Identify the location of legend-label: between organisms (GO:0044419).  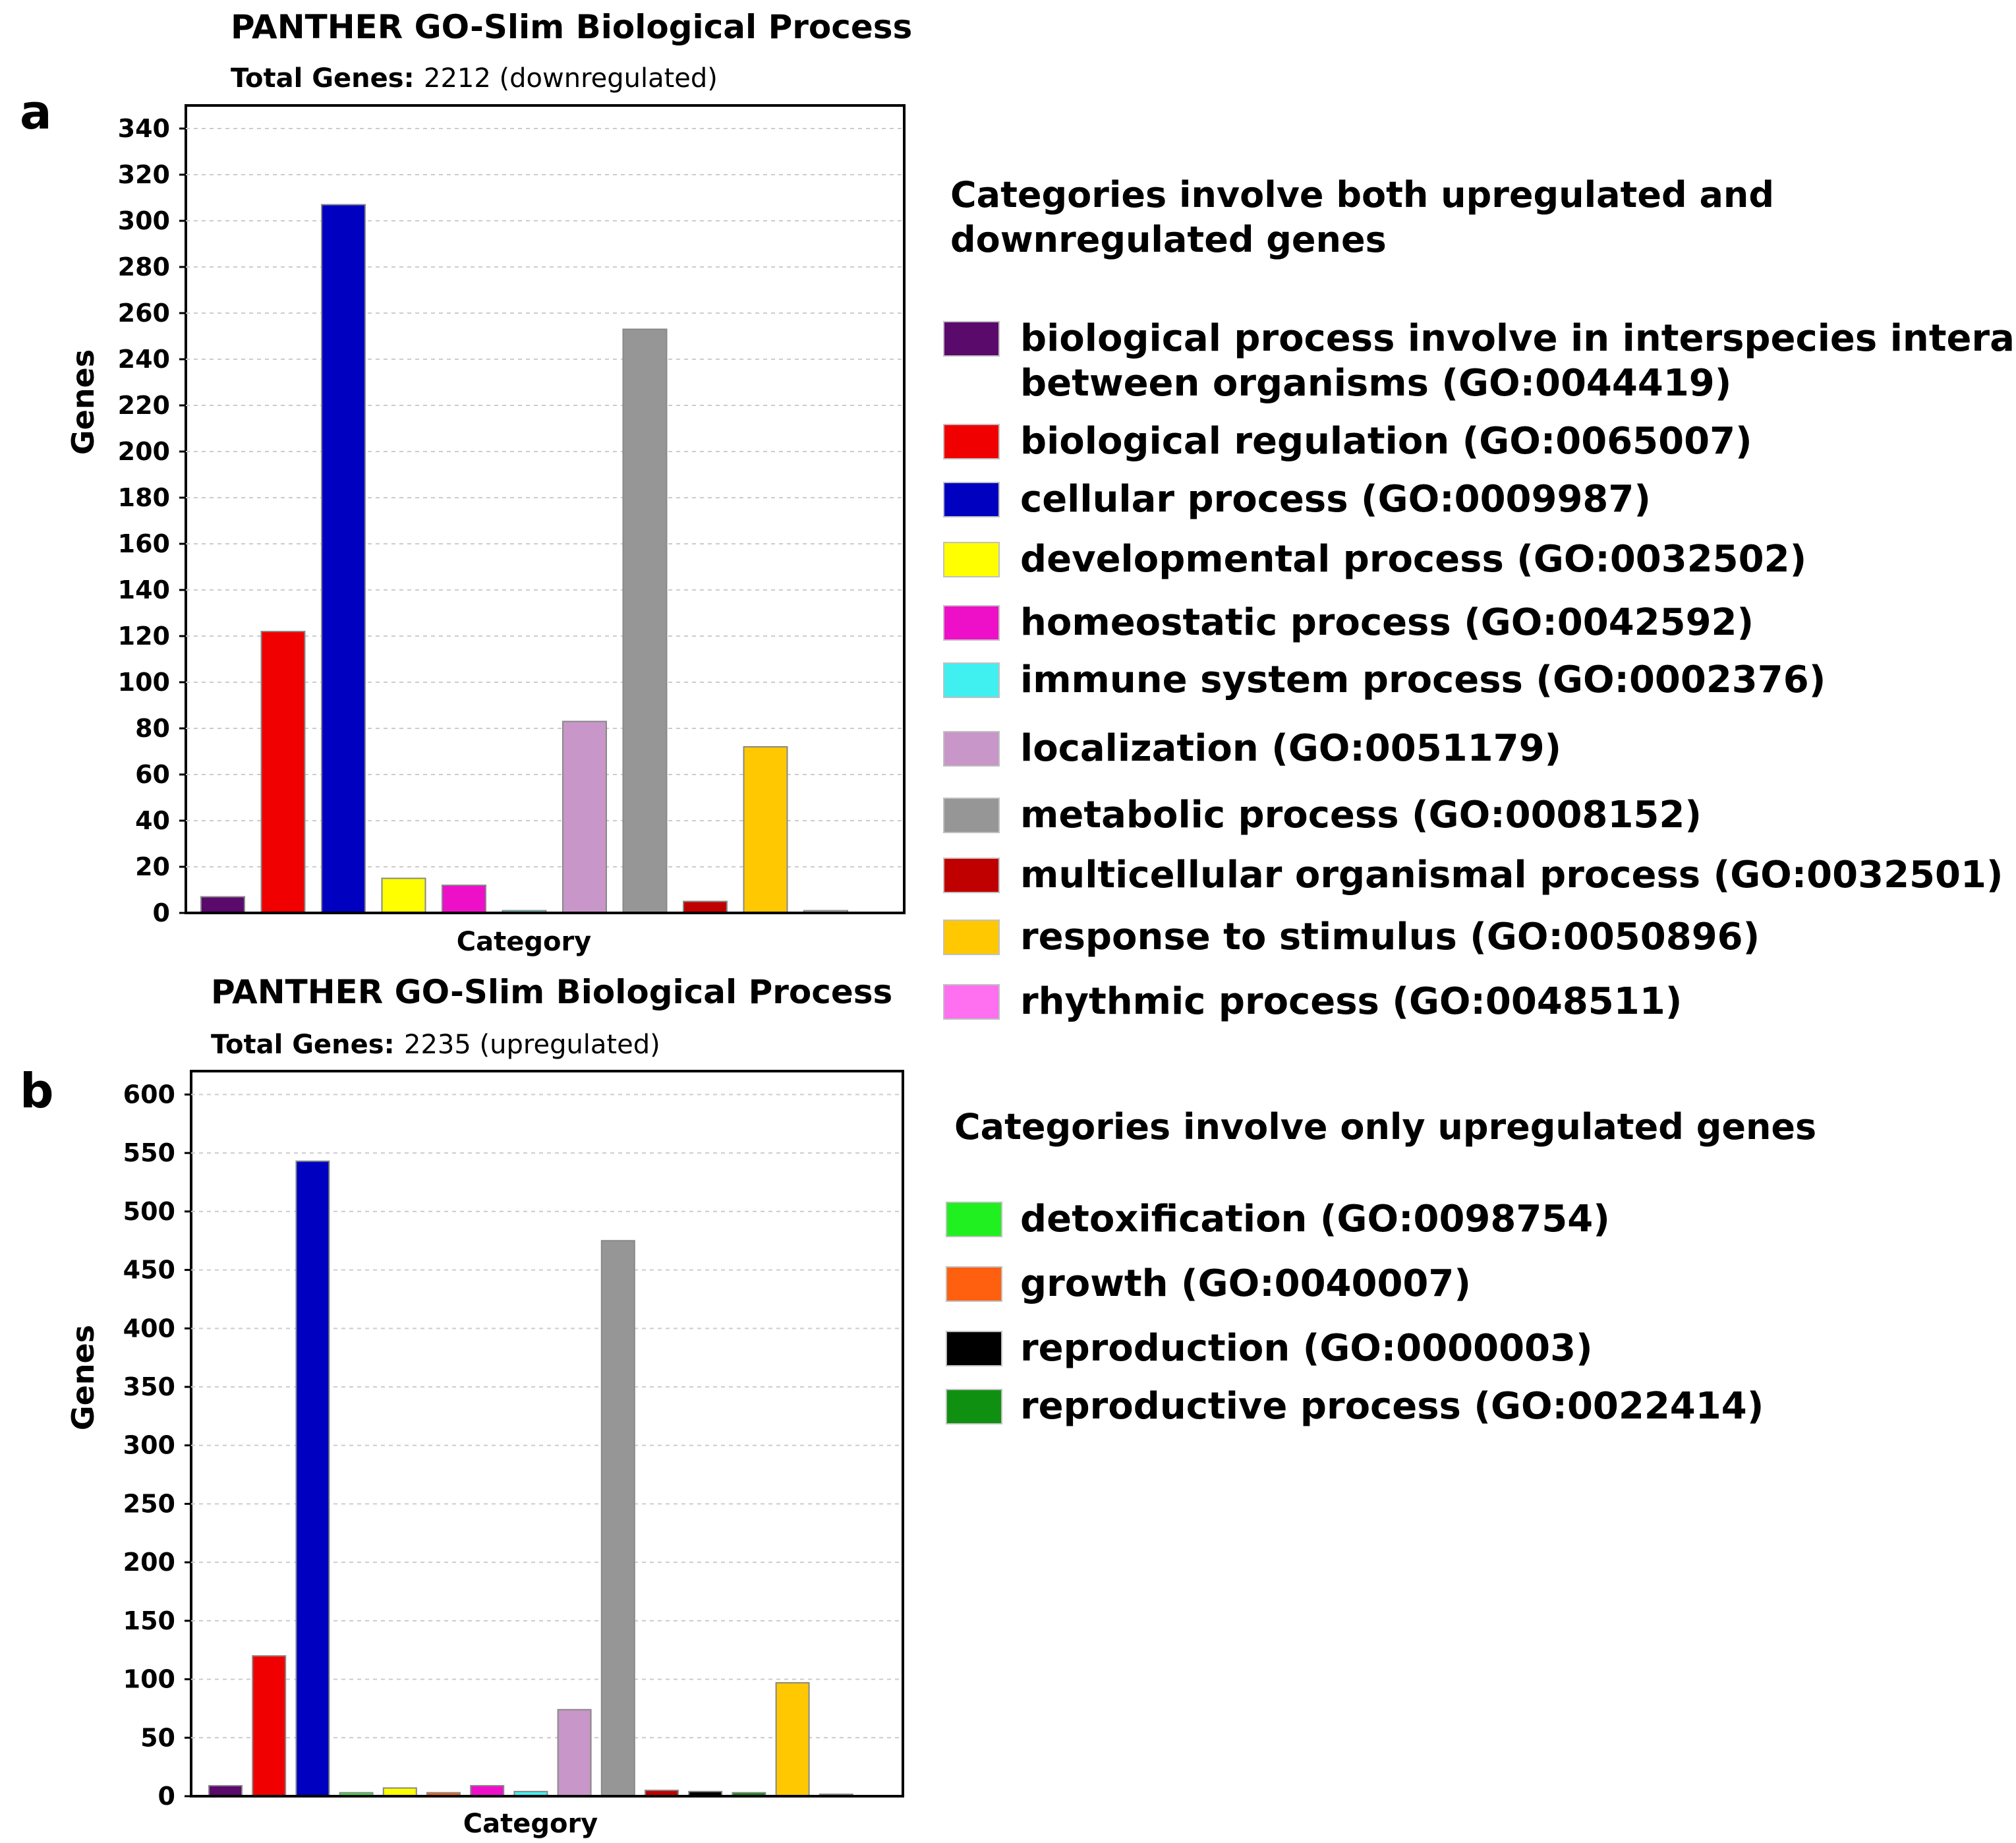
(1375, 383).